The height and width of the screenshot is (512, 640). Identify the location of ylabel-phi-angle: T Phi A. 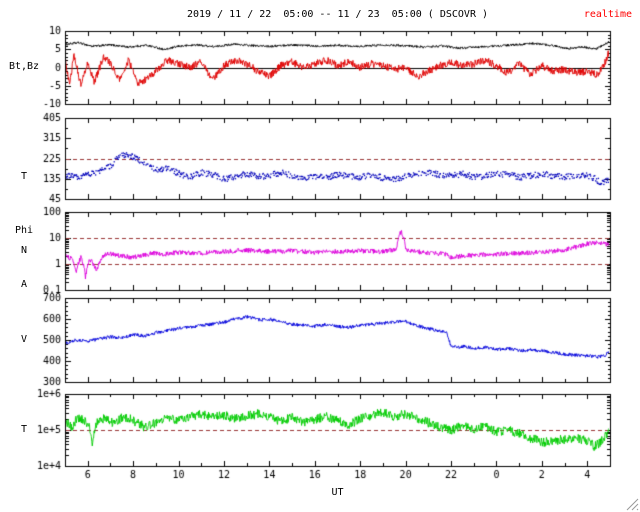
(24, 231).